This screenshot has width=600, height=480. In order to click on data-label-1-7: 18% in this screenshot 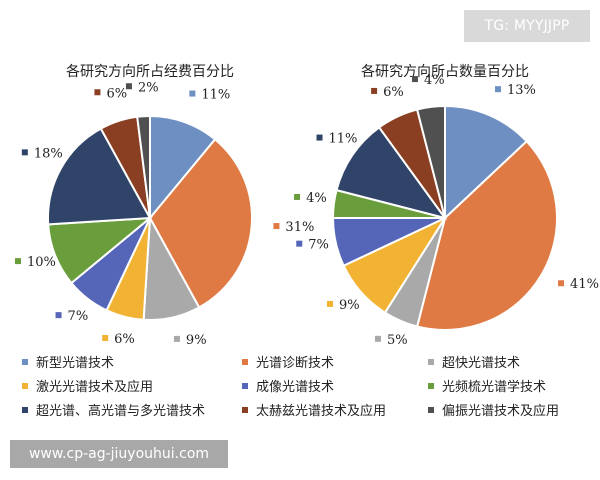, I will do `click(42, 153)`.